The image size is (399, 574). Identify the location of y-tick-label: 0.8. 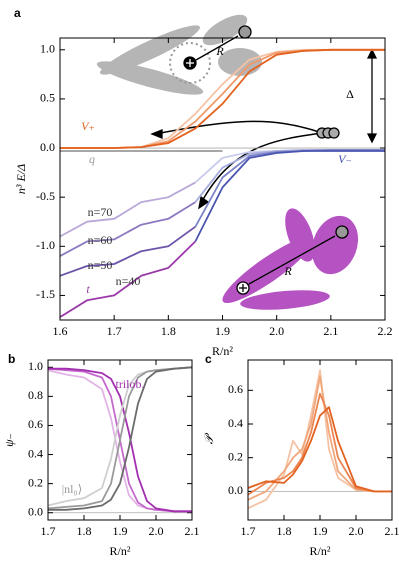
(35, 395).